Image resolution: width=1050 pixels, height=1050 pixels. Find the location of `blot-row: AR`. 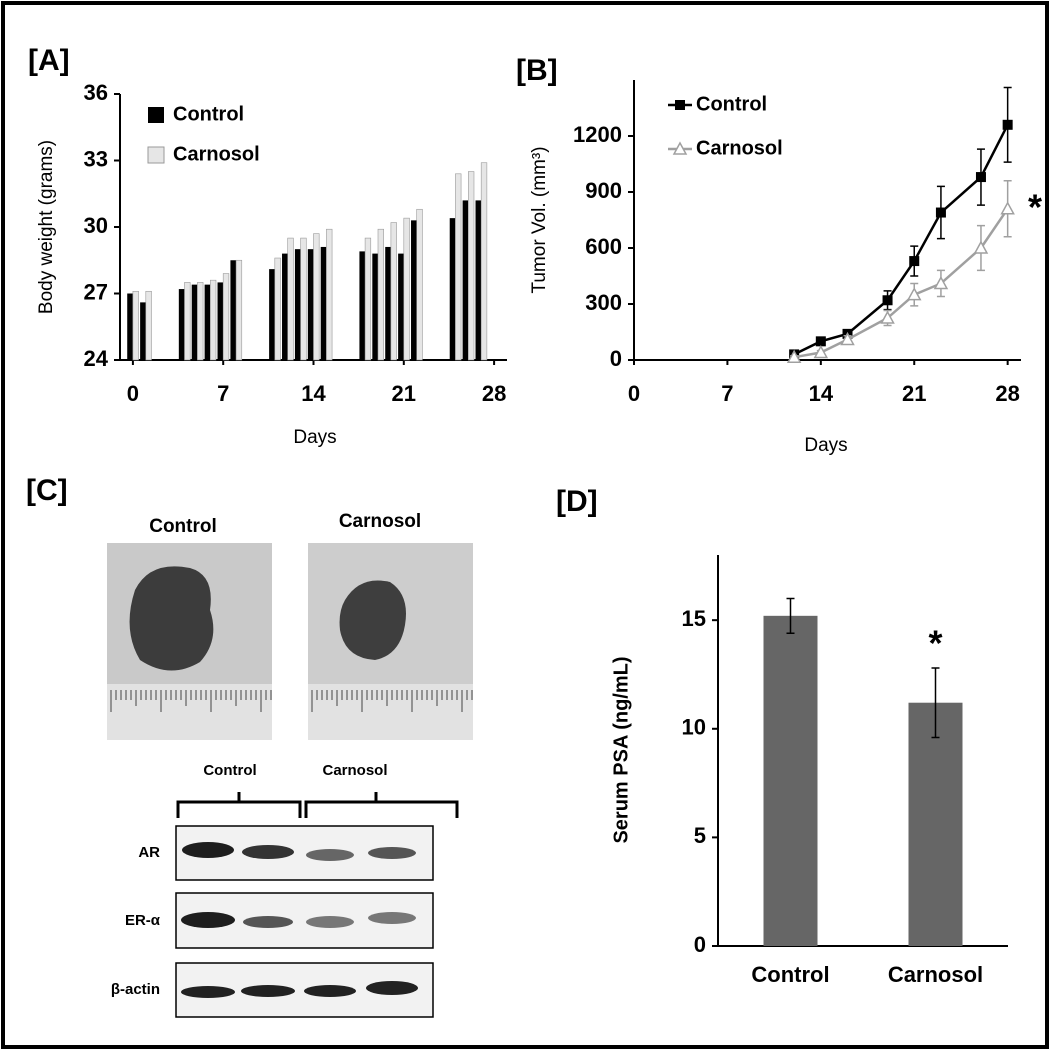

blot-row: AR is located at coordinates (149, 852).